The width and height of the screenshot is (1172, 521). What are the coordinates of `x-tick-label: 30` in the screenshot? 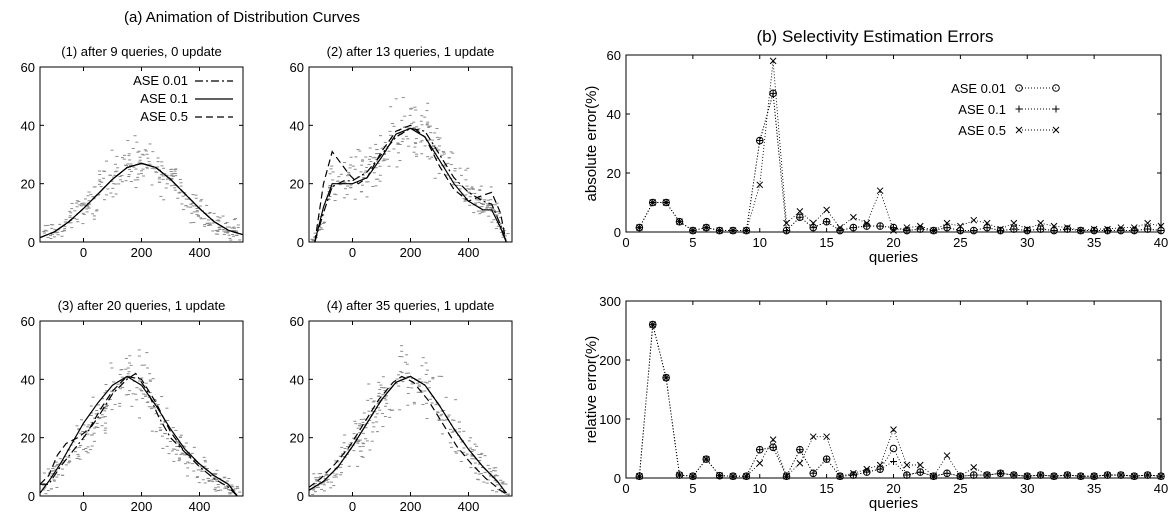 It's located at (1027, 242).